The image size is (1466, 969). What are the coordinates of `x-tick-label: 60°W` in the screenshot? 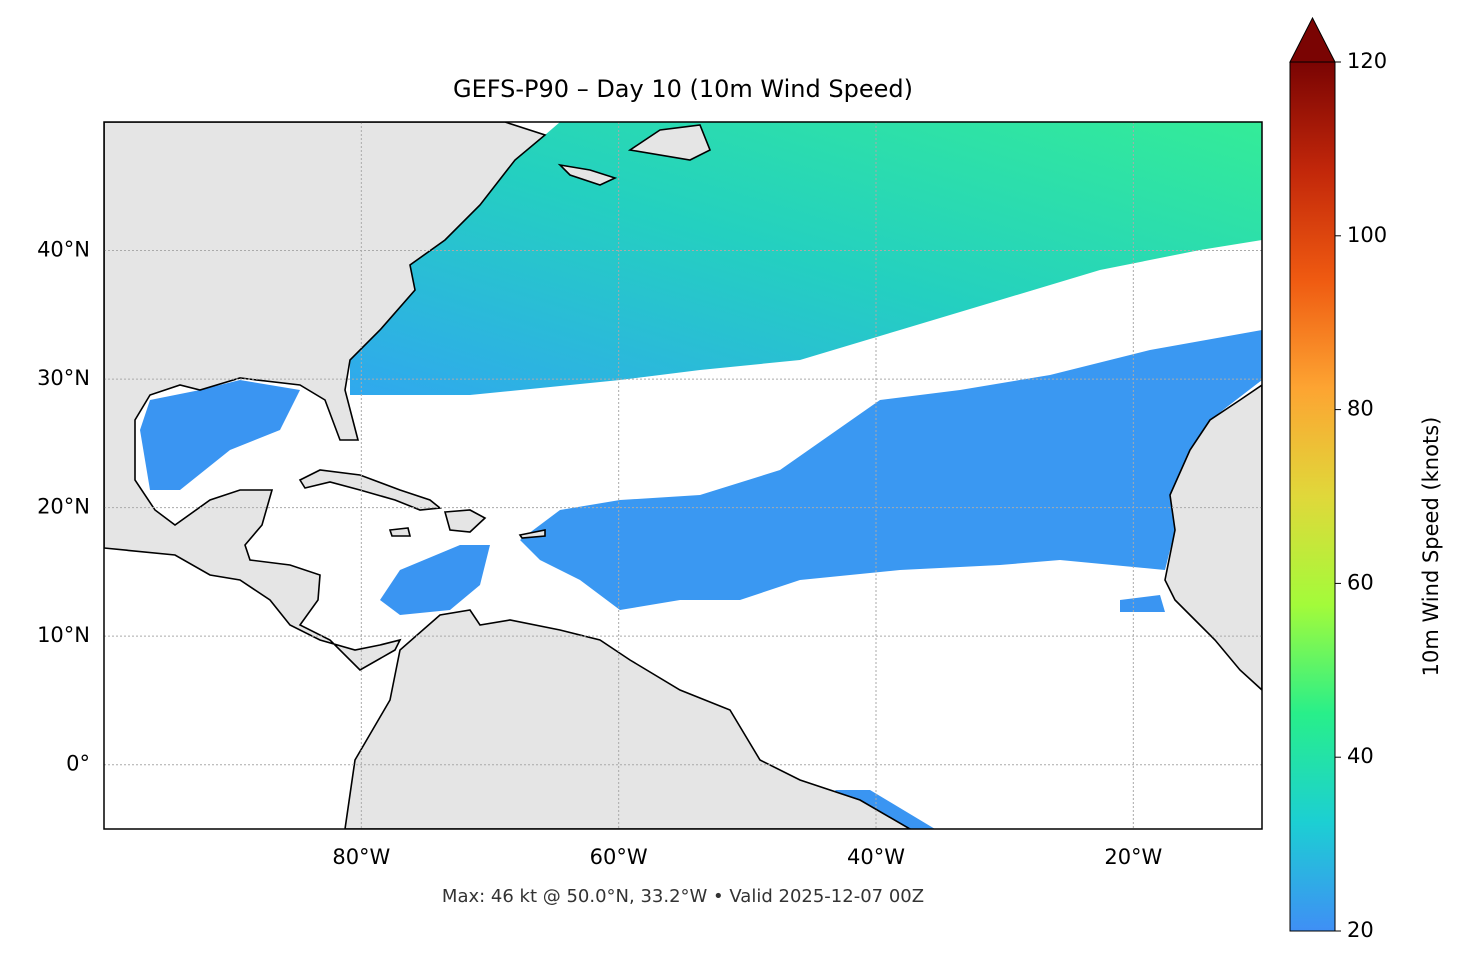 It's located at (619, 857).